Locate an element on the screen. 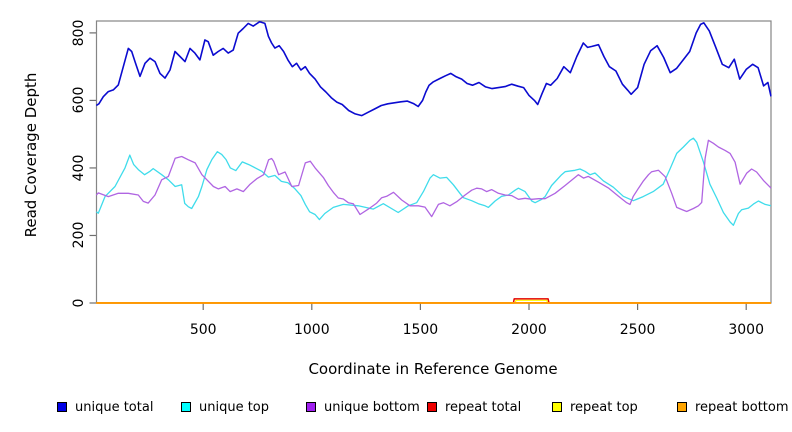  legend-label: repeat bottom is located at coordinates (742, 407).